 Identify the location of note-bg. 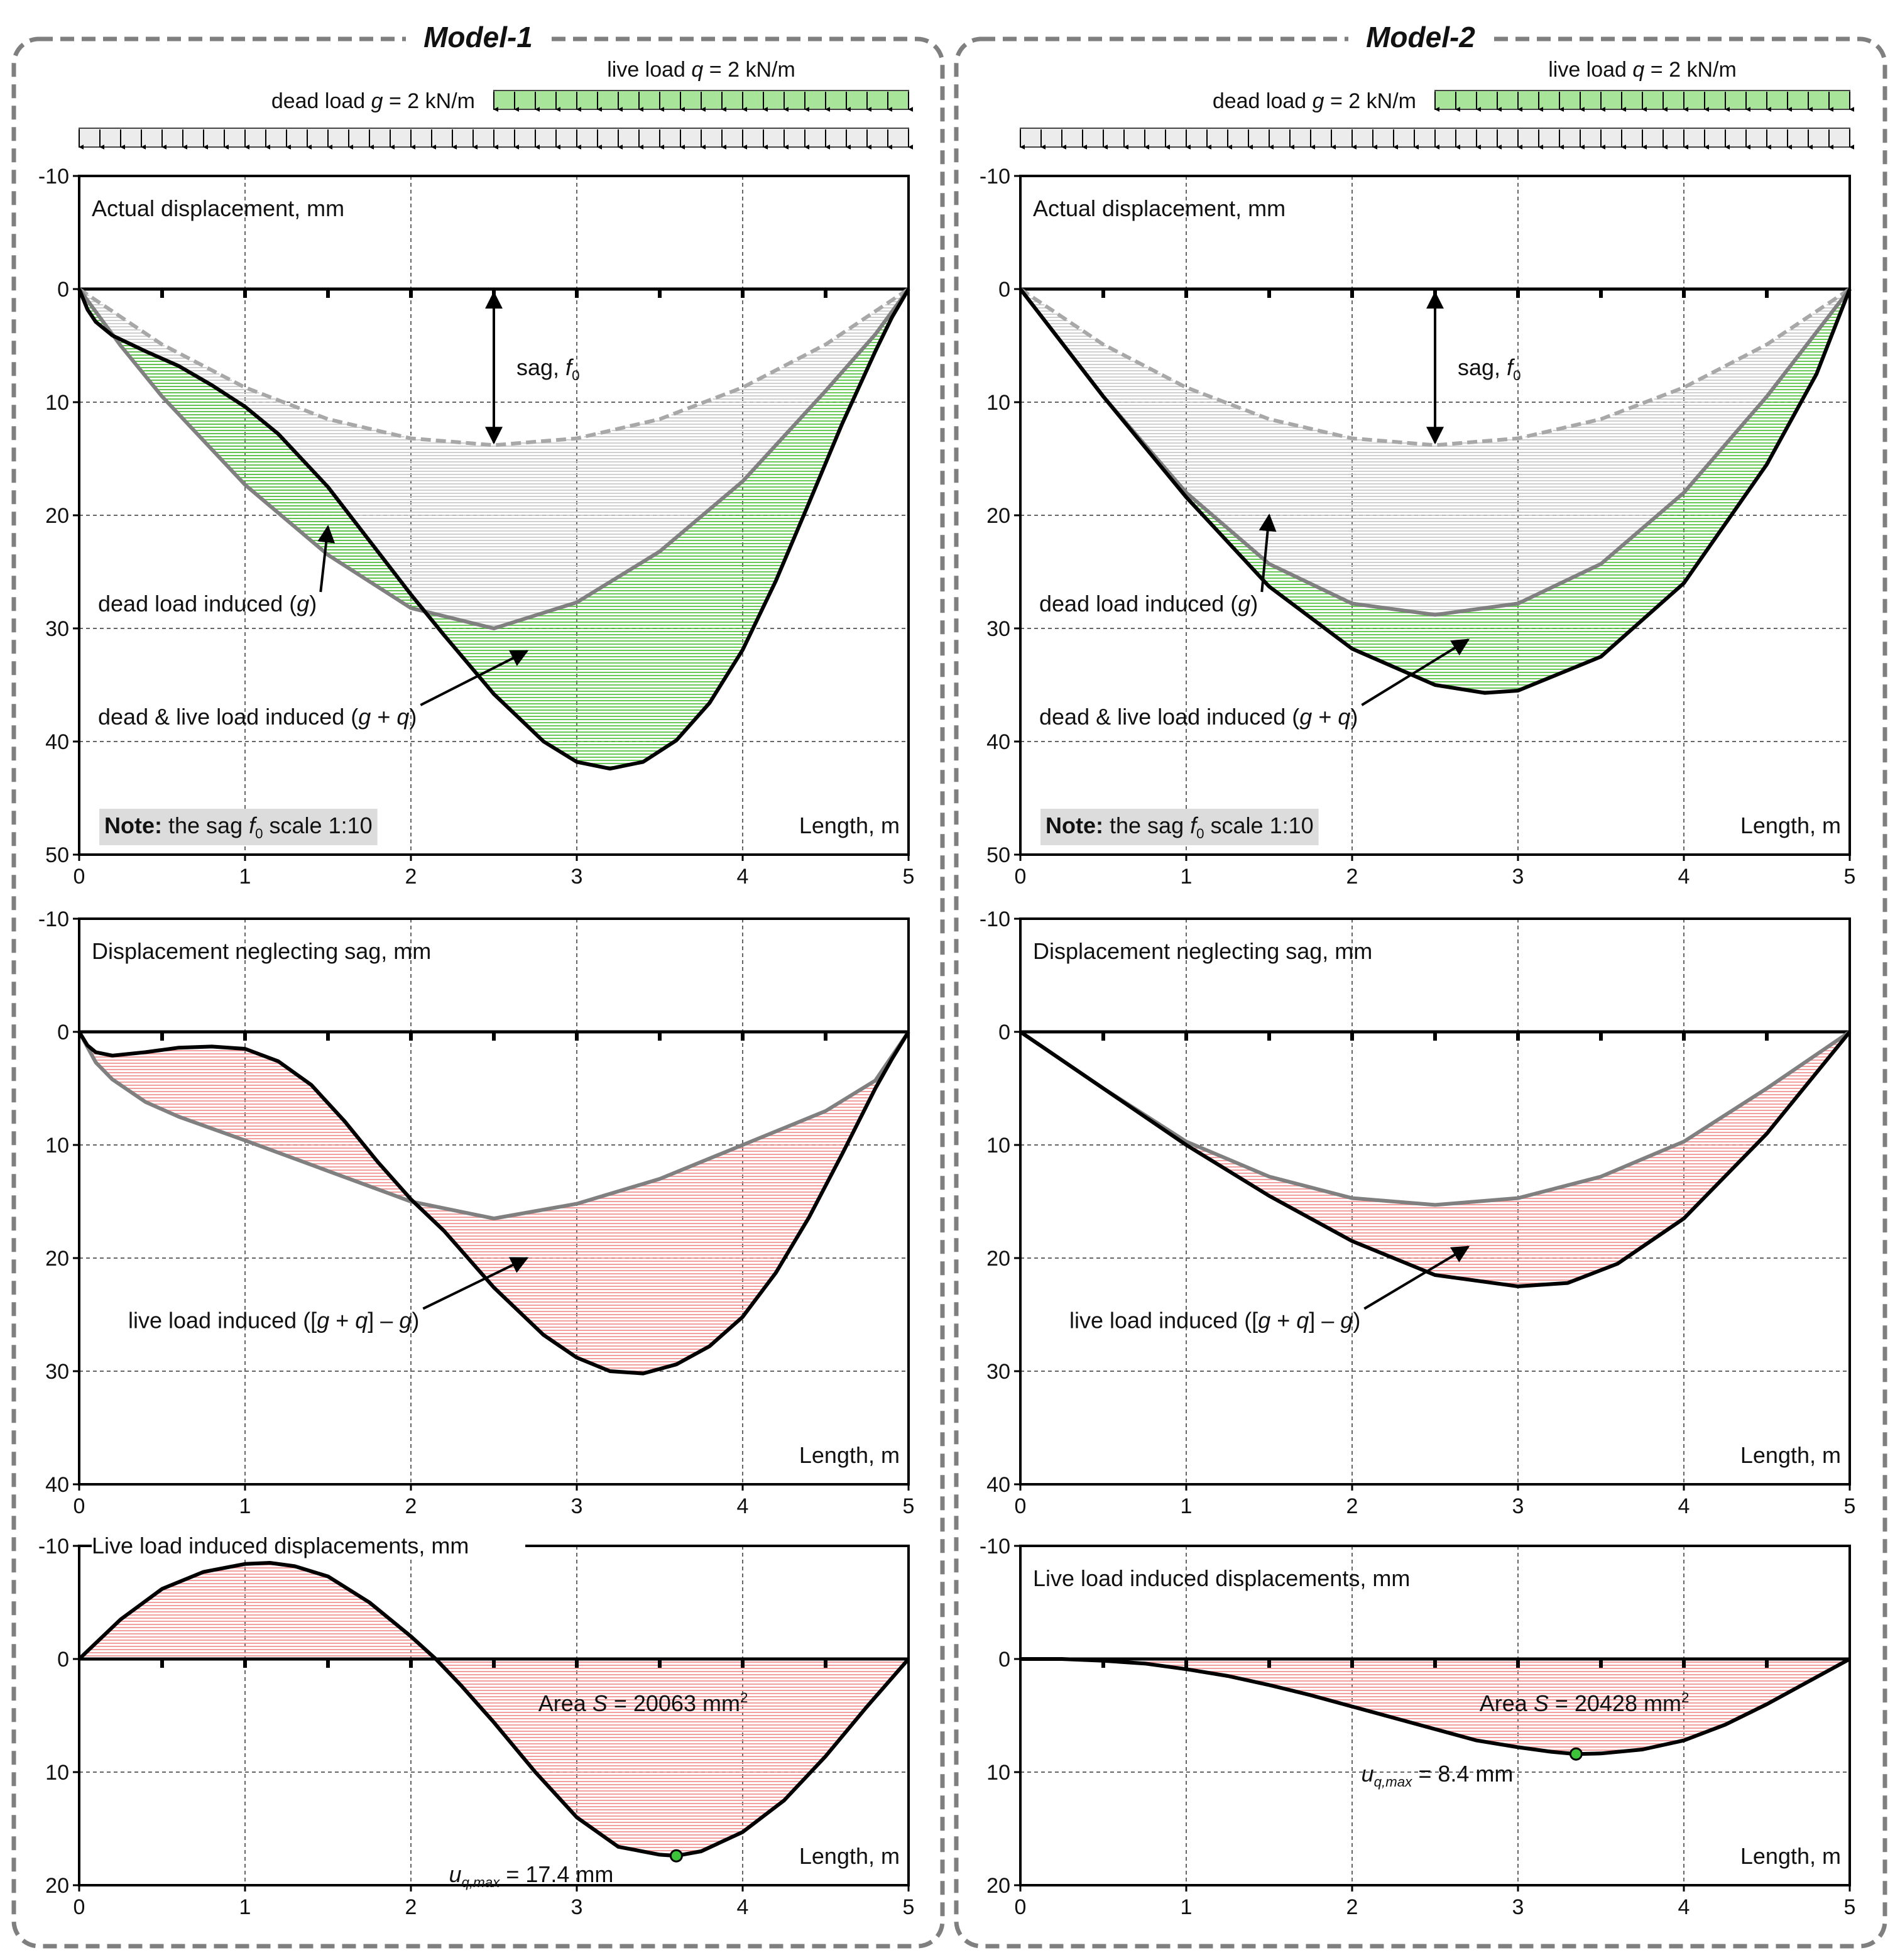
(238, 827).